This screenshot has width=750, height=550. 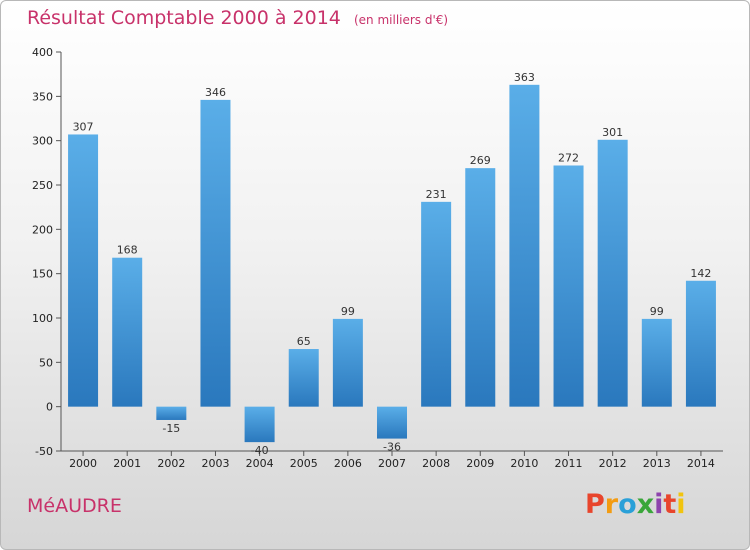 I want to click on bar-2007, so click(x=392, y=422).